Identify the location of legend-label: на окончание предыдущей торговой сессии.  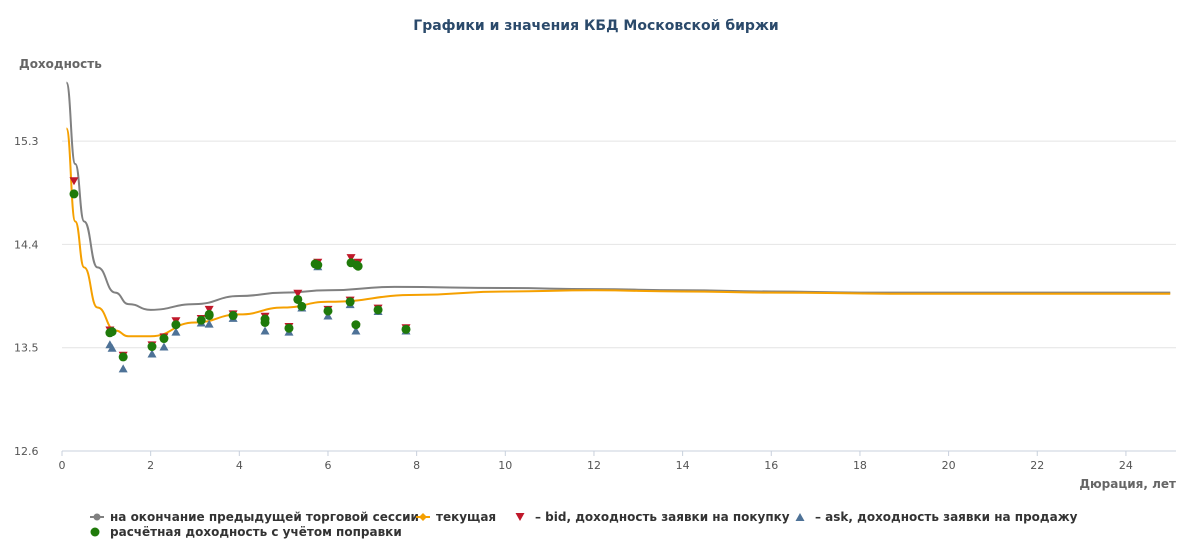
(264, 517).